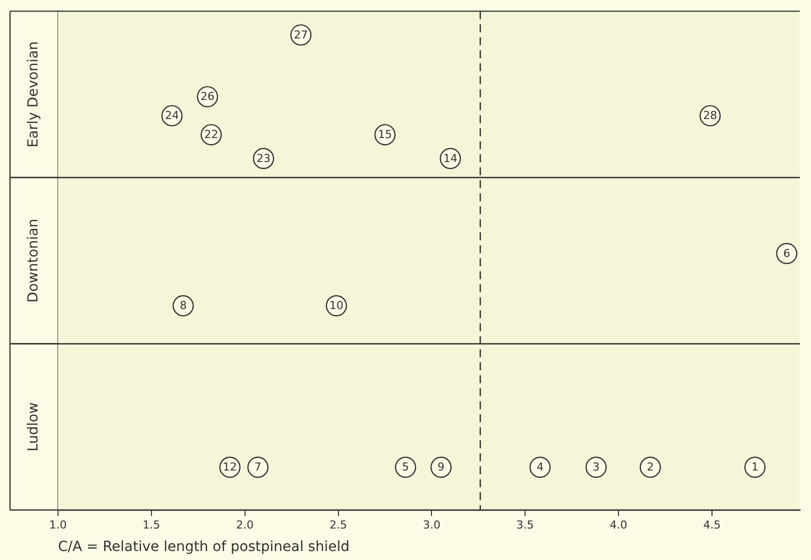 The image size is (811, 560). I want to click on annotation: 27, so click(301, 35).